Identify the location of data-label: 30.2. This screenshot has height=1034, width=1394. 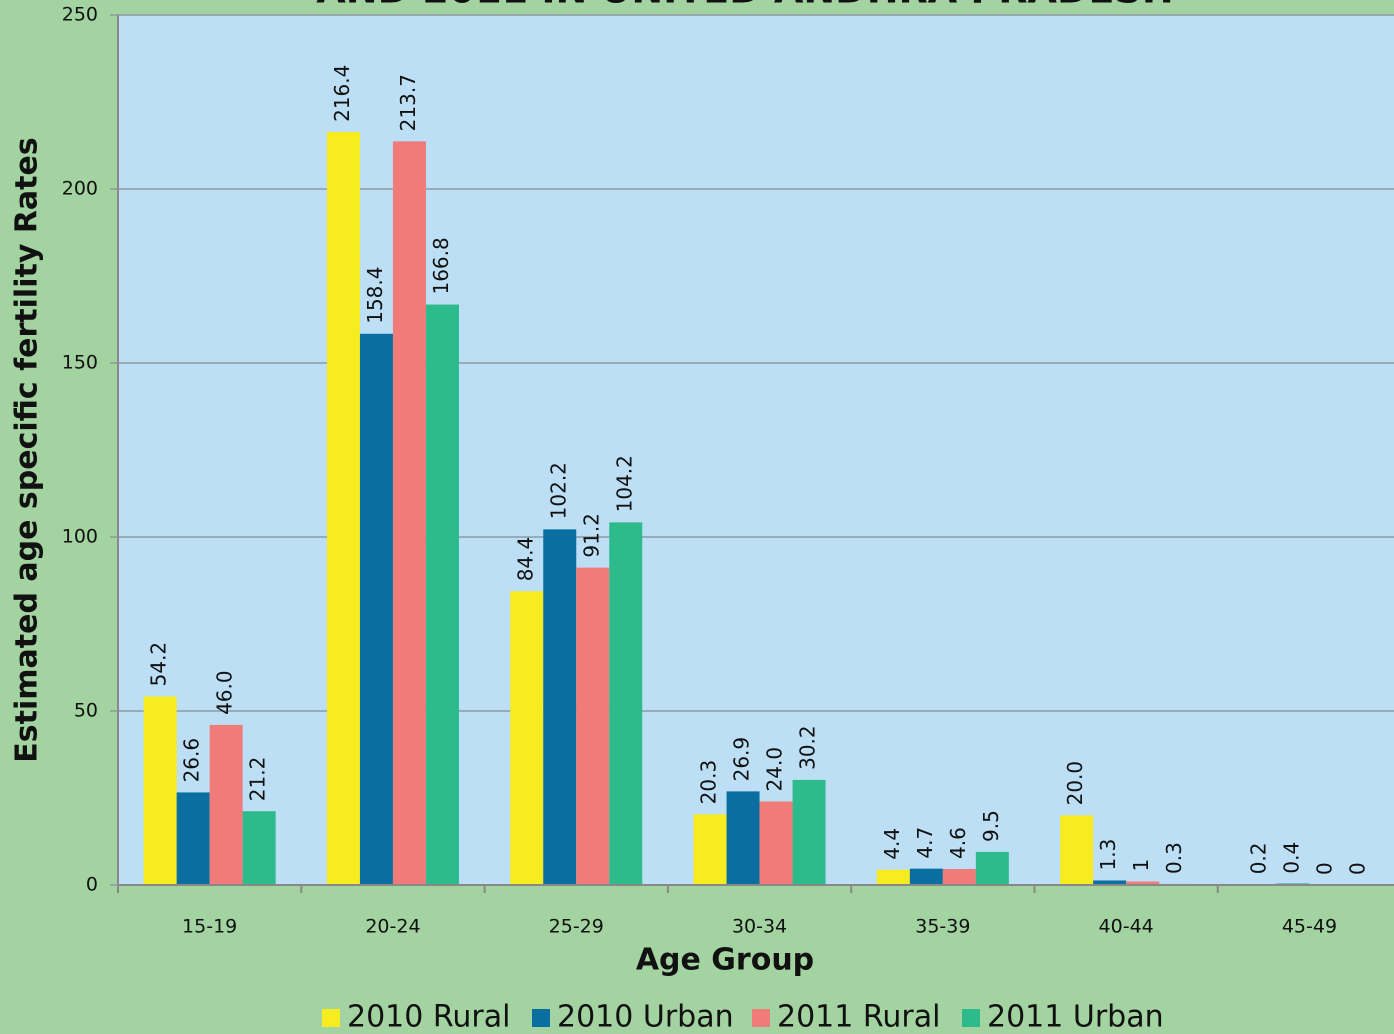
(808, 747).